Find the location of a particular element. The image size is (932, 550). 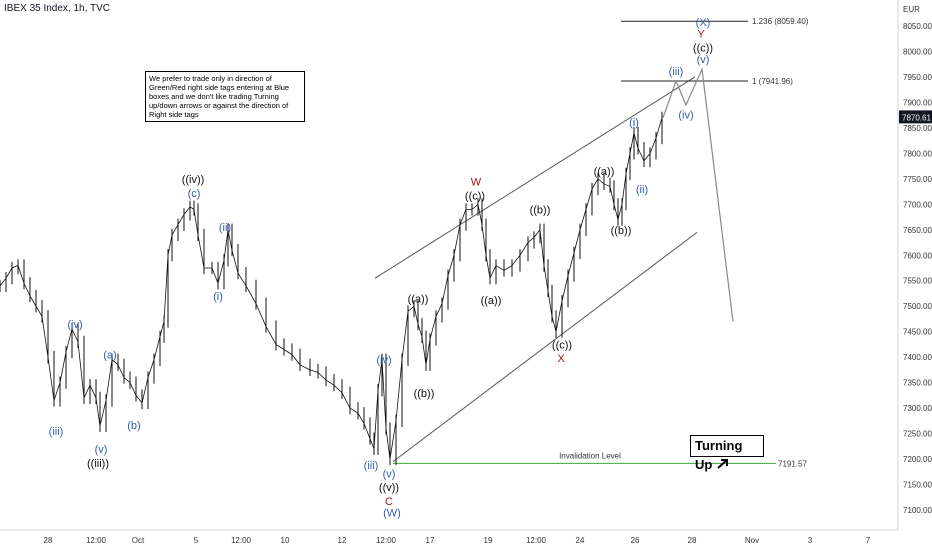

last-price-label: 7870.61 is located at coordinates (916, 117).